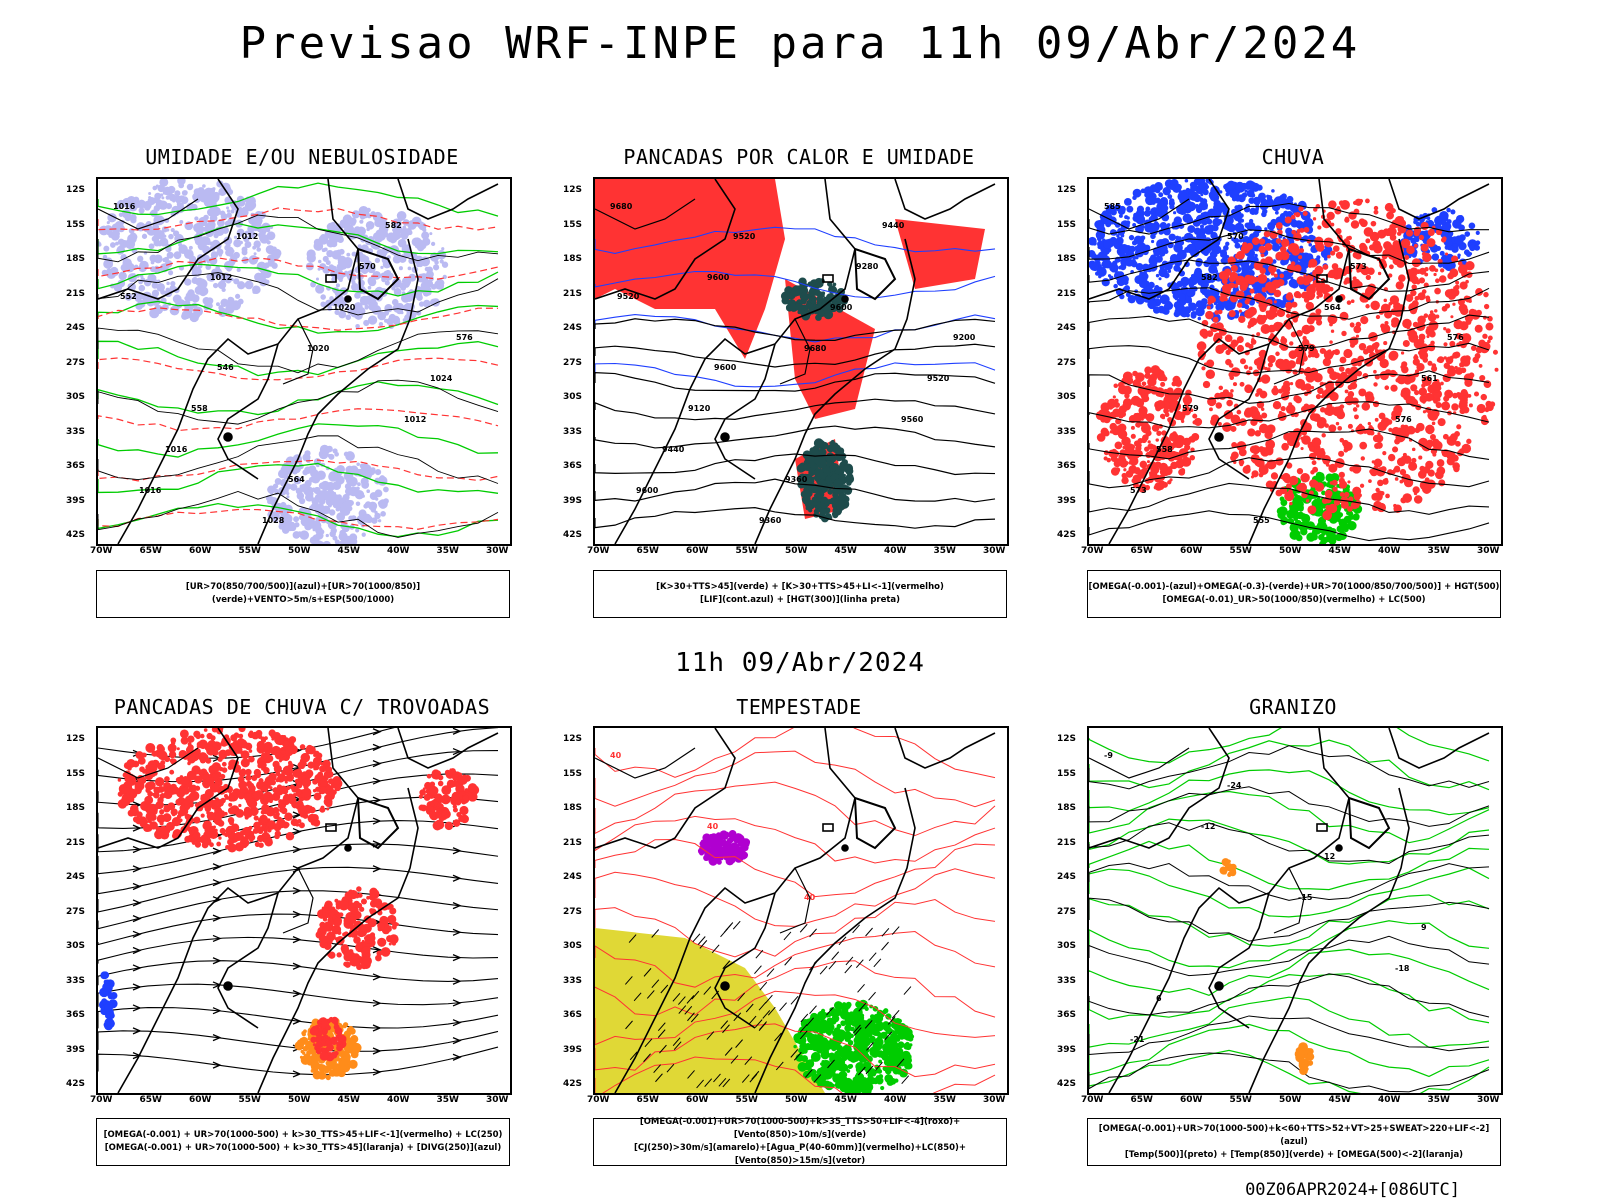 This screenshot has height=1200, width=1600. Describe the element at coordinates (768, 1004) in the screenshot. I see `wind-vectors` at that location.